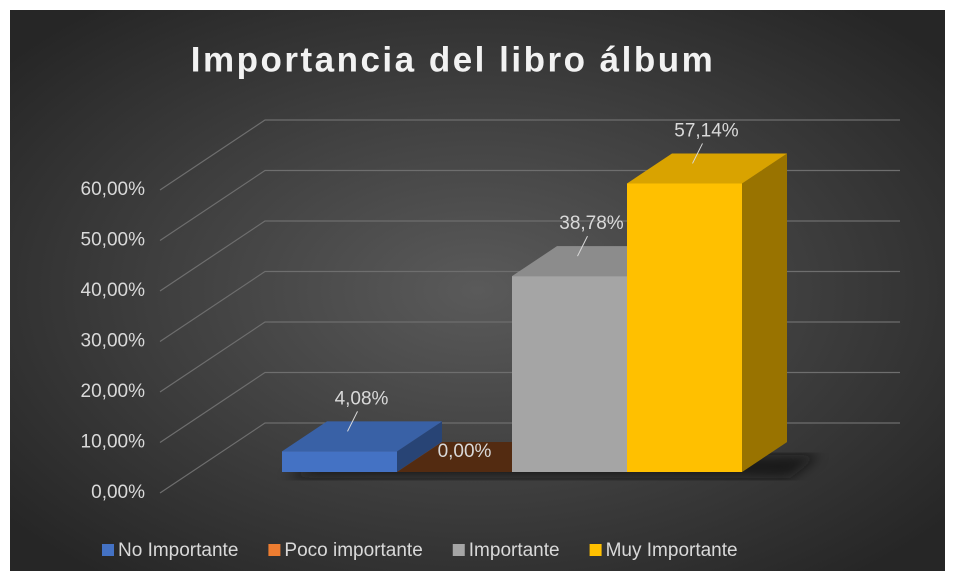  I want to click on y-tick-label: 50,00%, so click(113, 240).